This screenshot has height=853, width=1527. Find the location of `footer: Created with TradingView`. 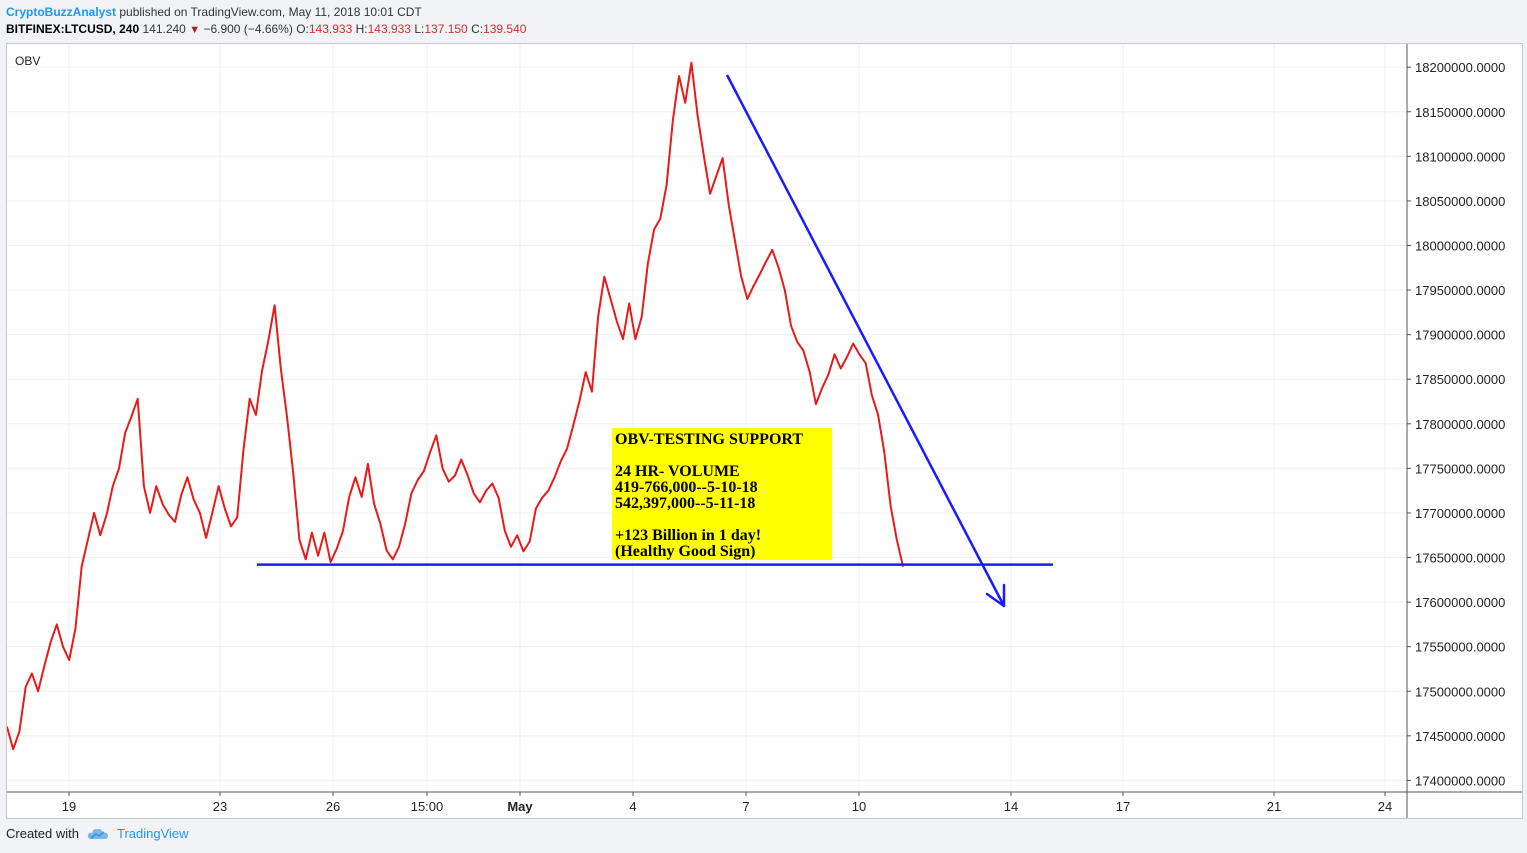

footer: Created with TradingView is located at coordinates (97, 833).